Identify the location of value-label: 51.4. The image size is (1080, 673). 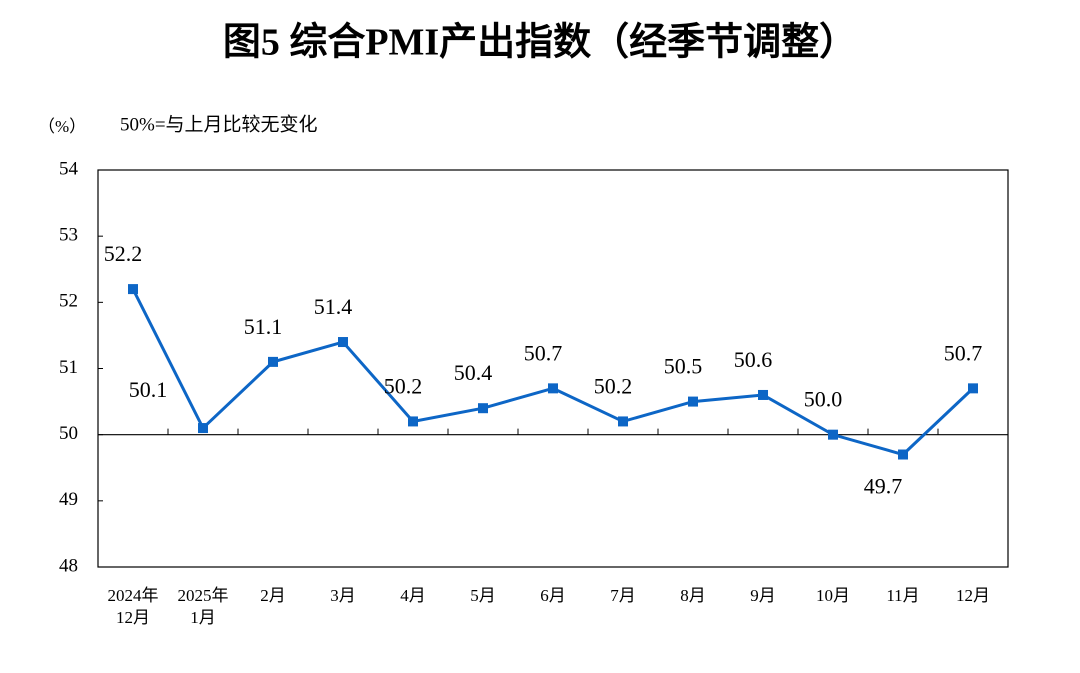
(333, 306).